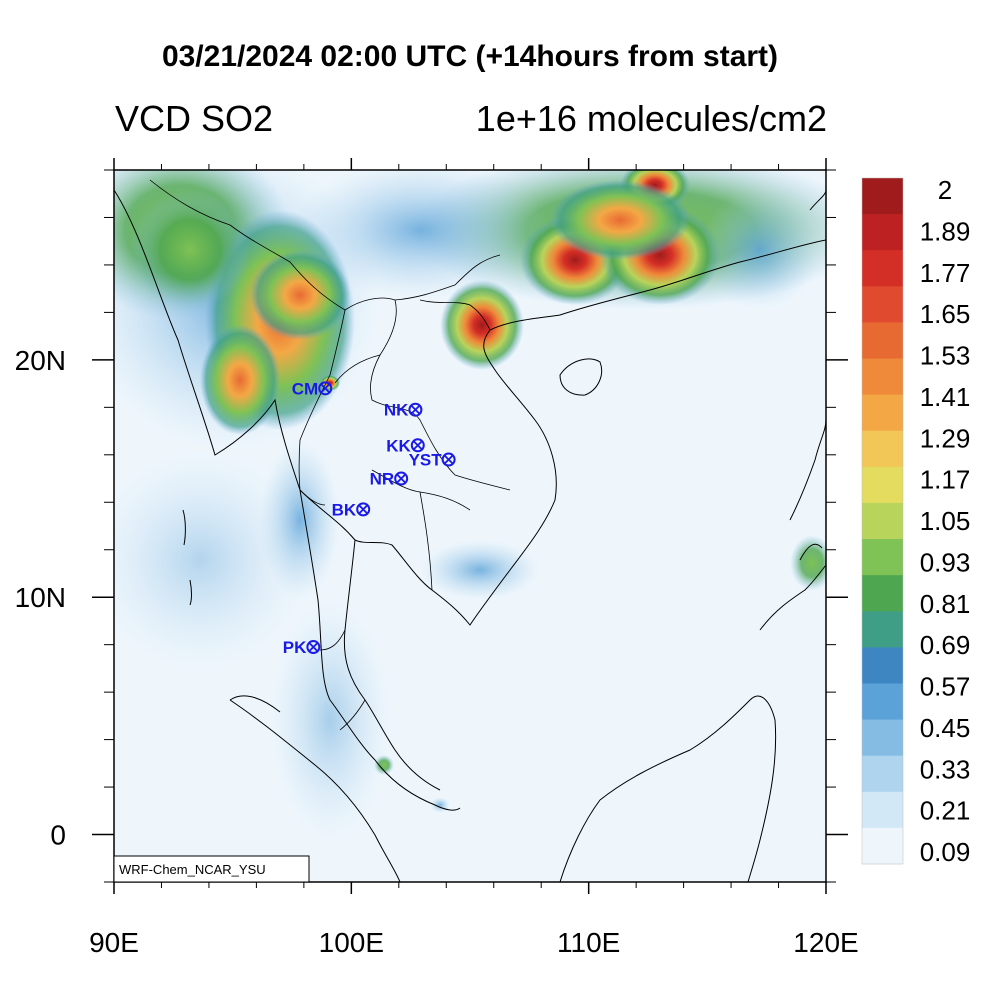  I want to click on colorbar-label: 1.65, so click(945, 314).